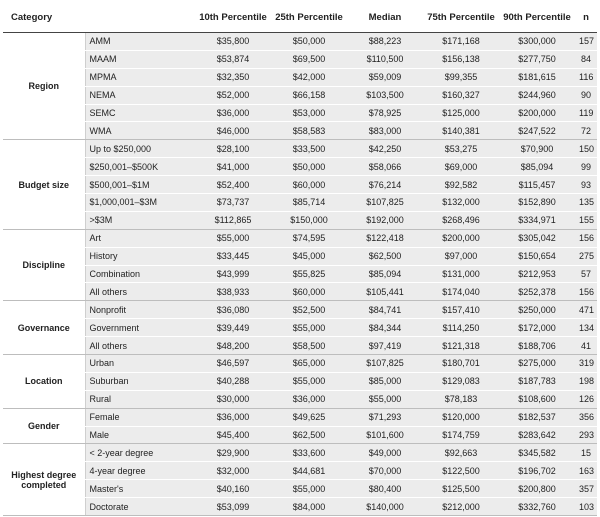 This screenshot has width=600, height=517. What do you see at coordinates (461, 507) in the screenshot?
I see `p75-cell: $212,000` at bounding box center [461, 507].